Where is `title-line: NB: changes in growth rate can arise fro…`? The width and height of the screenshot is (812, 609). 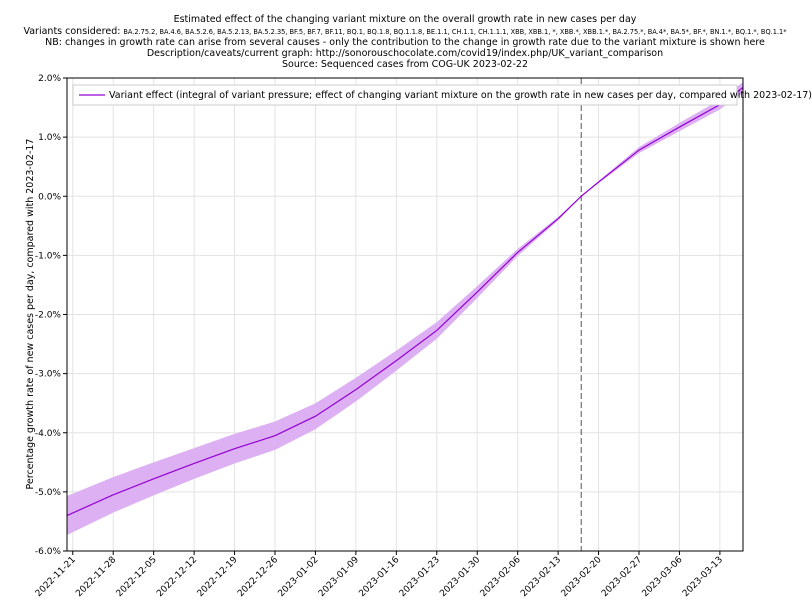
title-line: NB: changes in growth rate can arise fro… is located at coordinates (405, 42).